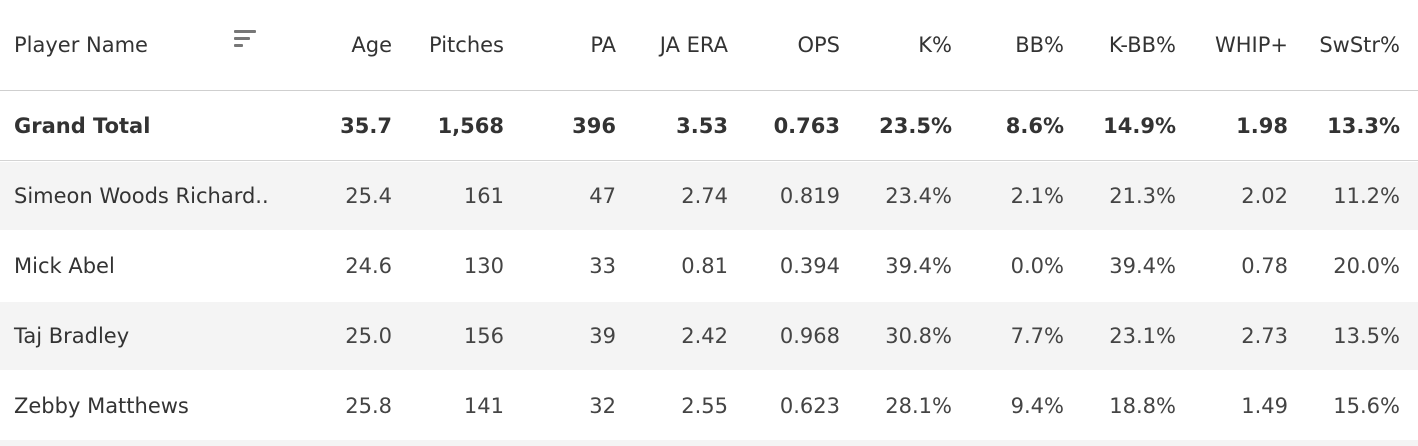  Describe the element at coordinates (704, 406) in the screenshot. I see `cell-ja-era: 2.55` at that location.